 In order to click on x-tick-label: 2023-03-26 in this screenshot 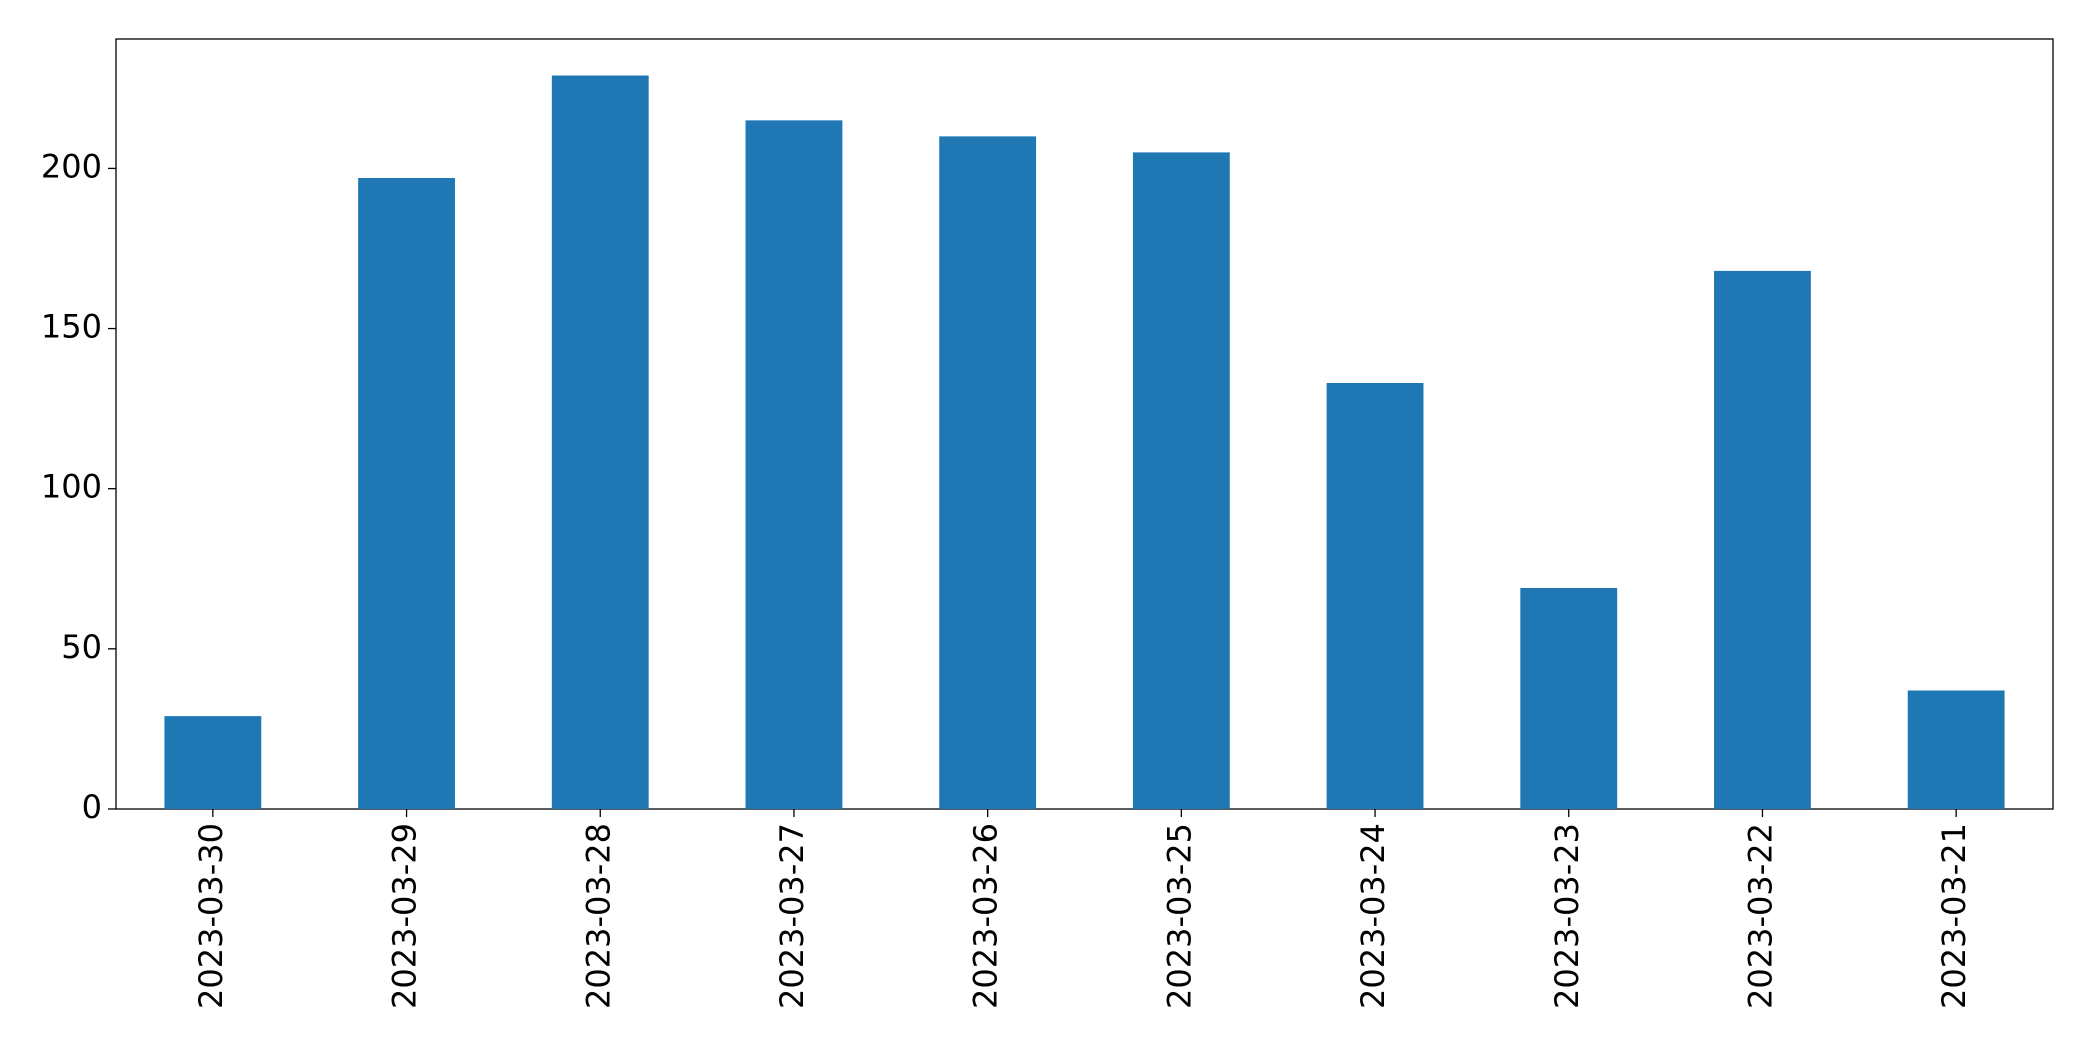, I will do `click(986, 916)`.